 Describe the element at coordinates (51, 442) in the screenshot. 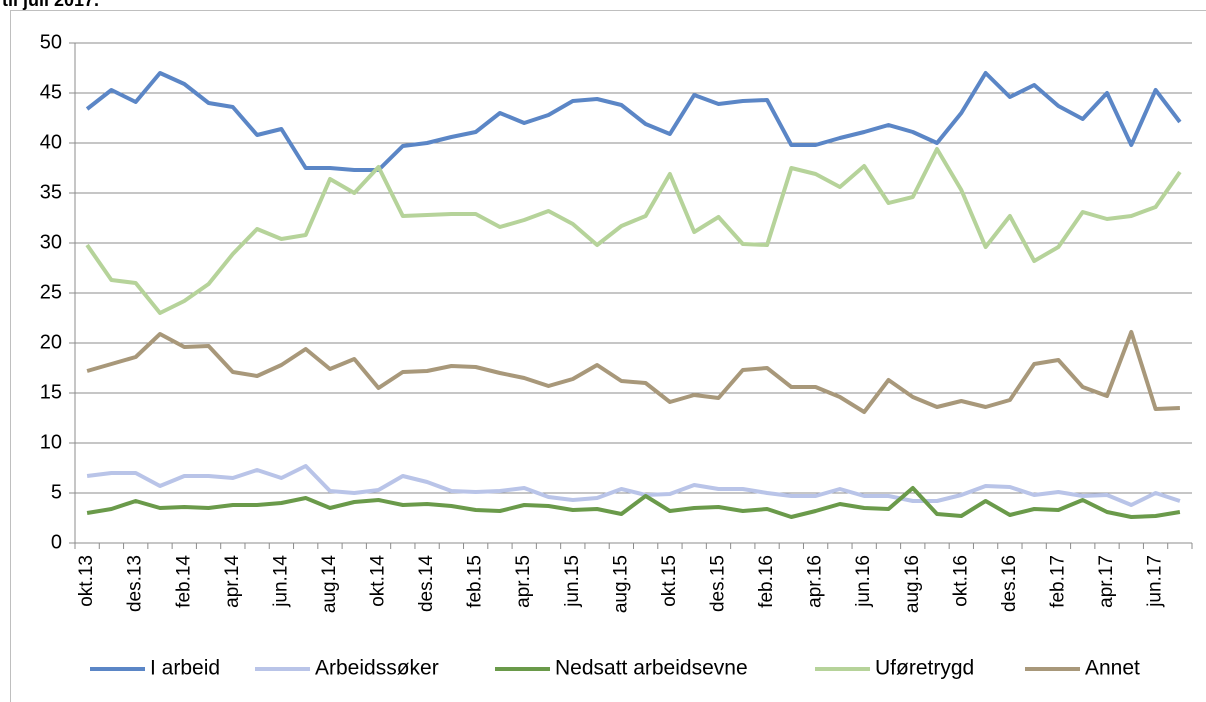

I see `y-tick-label: 10` at that location.